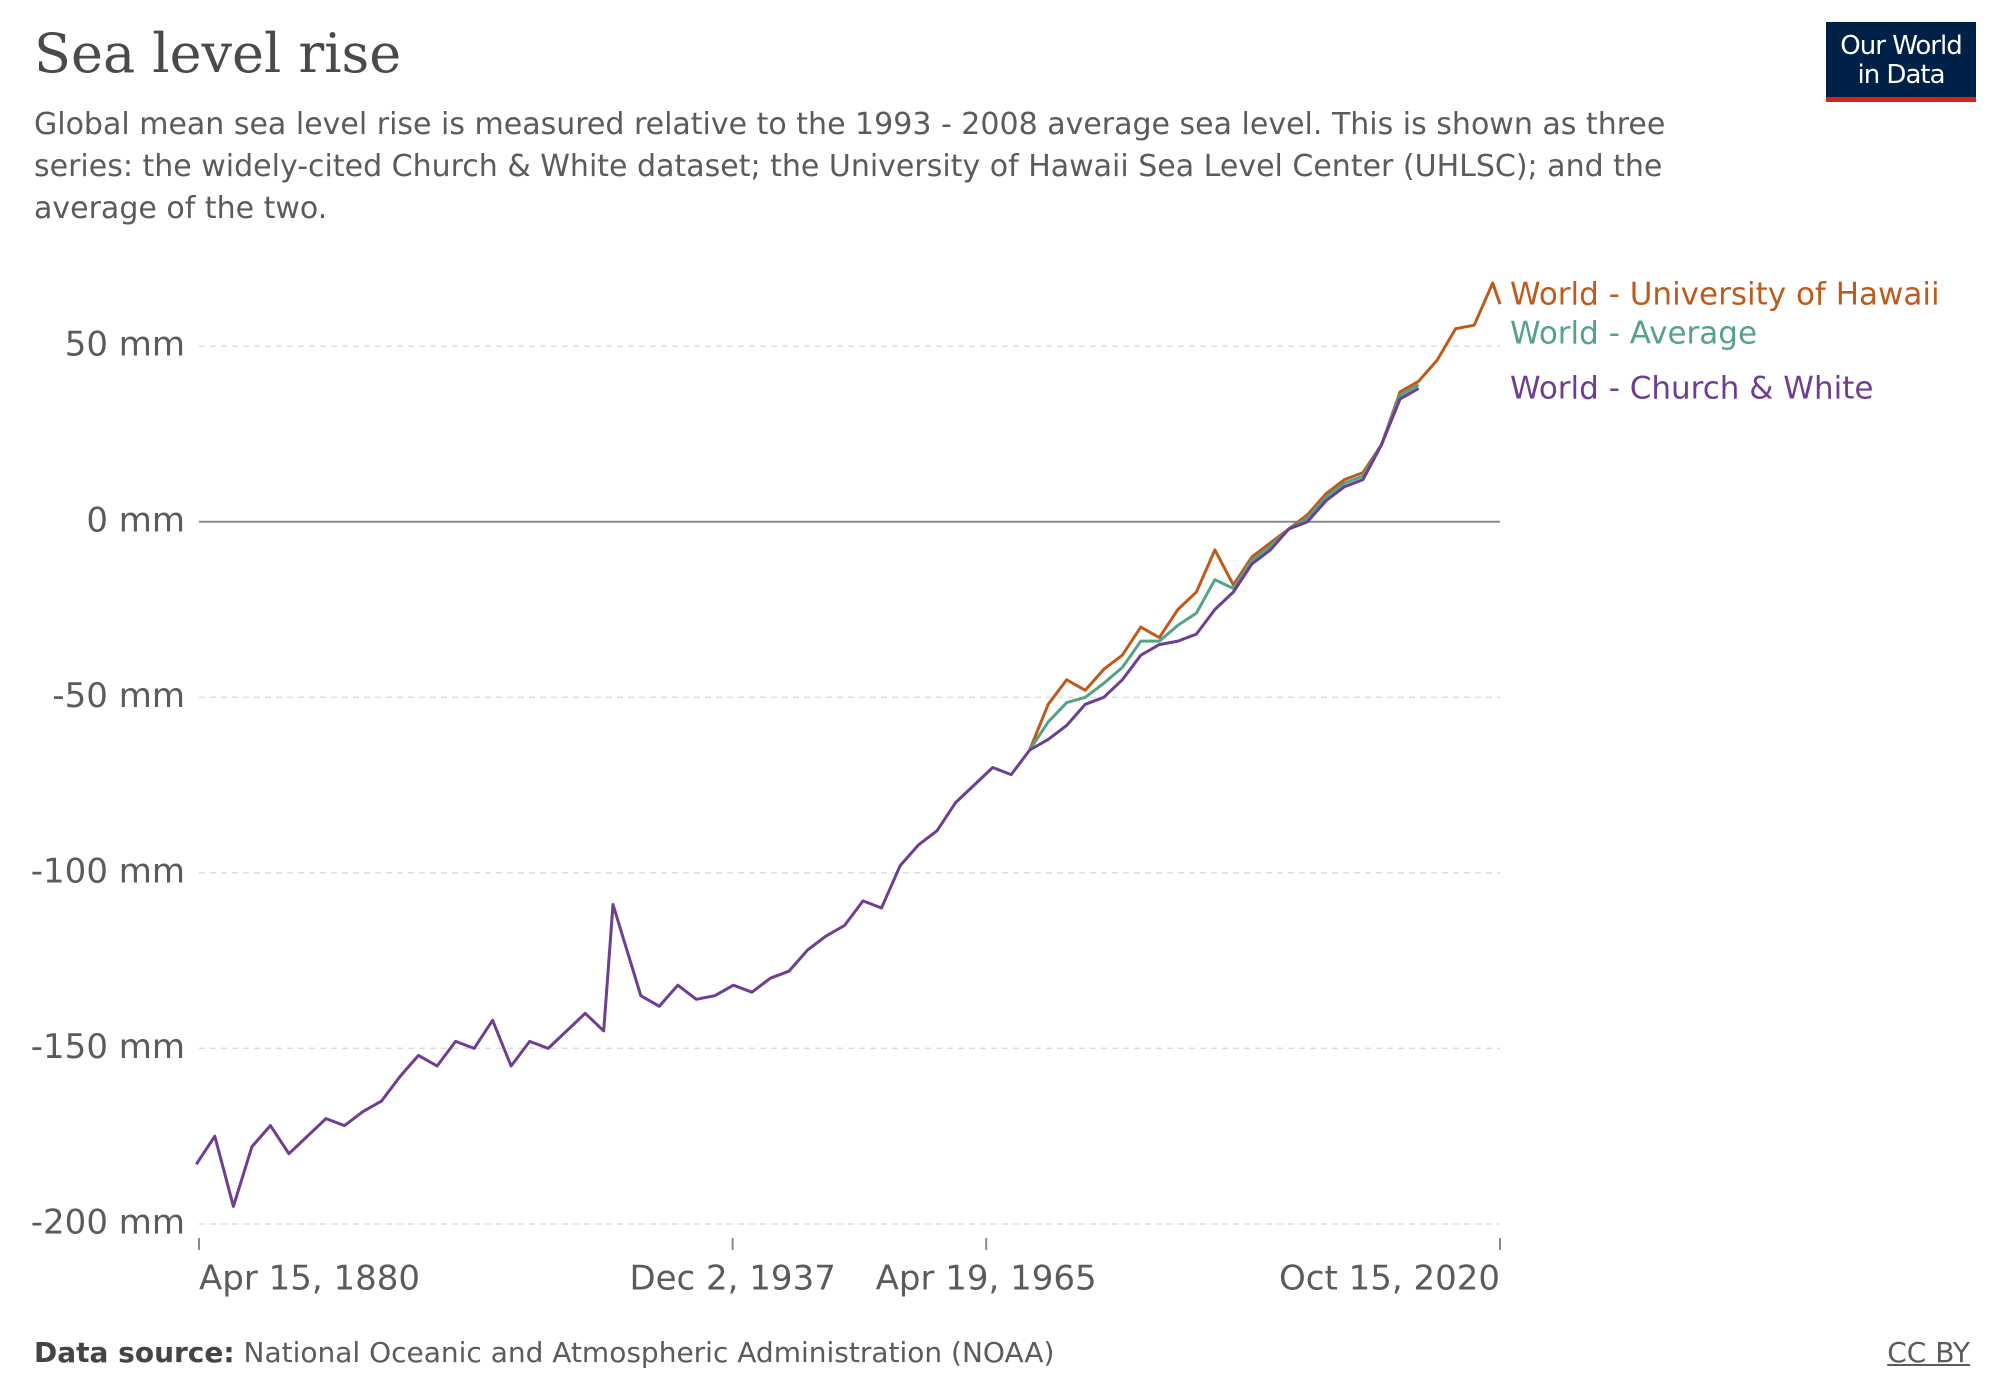 Image resolution: width=2000 pixels, height=1388 pixels. I want to click on legend-label: World - Average, so click(1633, 334).